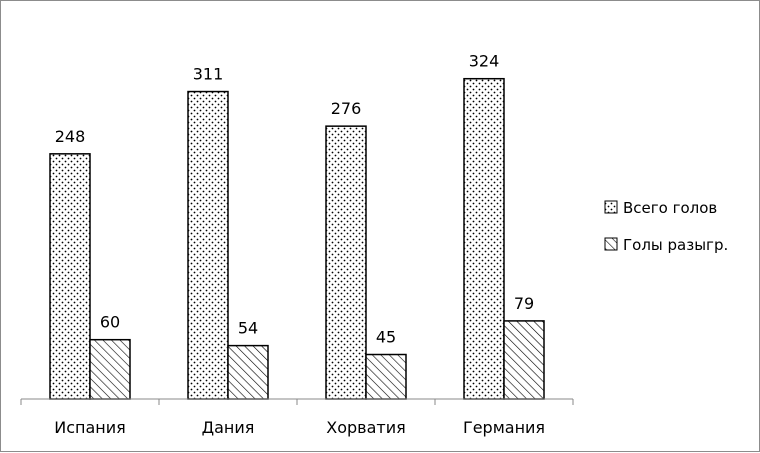 The height and width of the screenshot is (453, 760). Describe the element at coordinates (666, 226) in the screenshot. I see `legend: Всего голов Голы разыгр.` at that location.